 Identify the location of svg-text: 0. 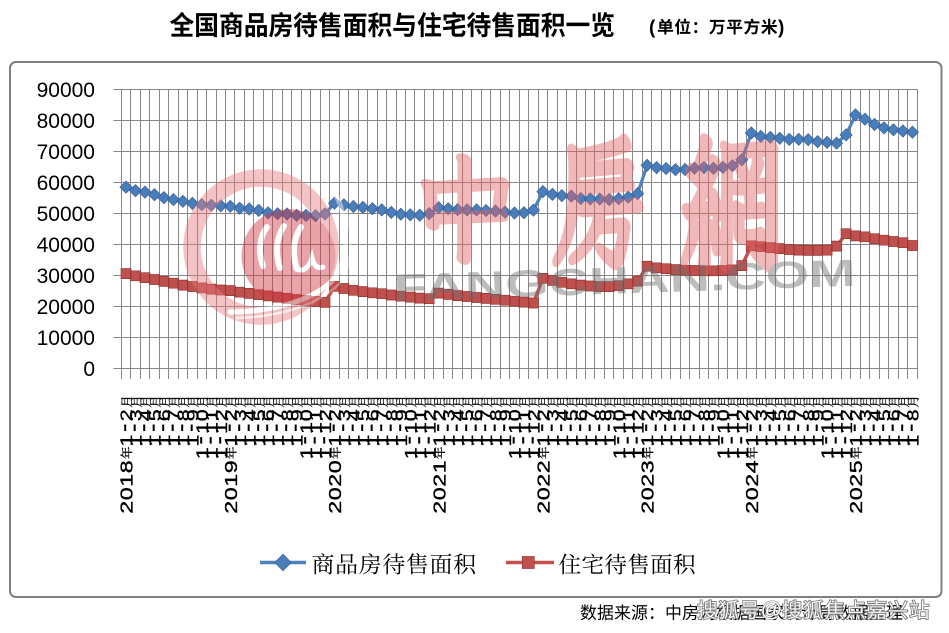
(89, 369).